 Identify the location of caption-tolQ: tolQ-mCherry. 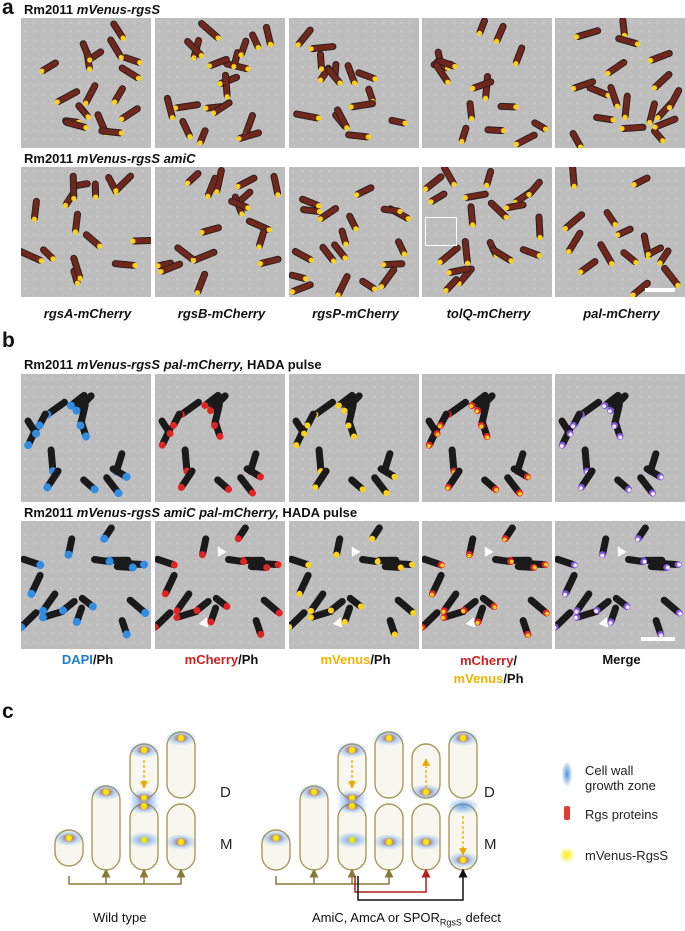
(488, 313).